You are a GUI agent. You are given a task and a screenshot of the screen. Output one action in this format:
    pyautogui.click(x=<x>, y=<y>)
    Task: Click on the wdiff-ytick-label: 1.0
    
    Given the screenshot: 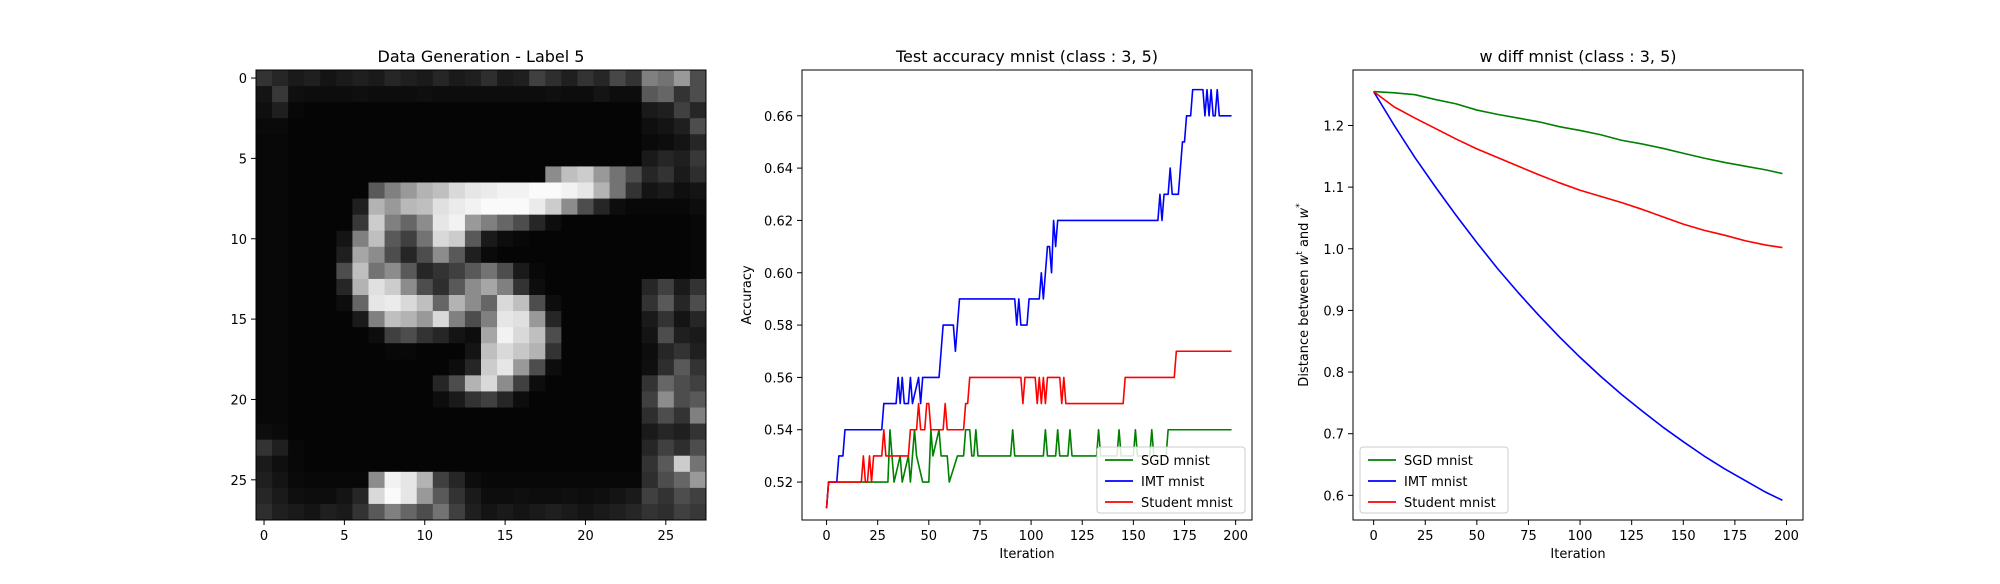 What is the action you would take?
    pyautogui.click(x=1333, y=250)
    